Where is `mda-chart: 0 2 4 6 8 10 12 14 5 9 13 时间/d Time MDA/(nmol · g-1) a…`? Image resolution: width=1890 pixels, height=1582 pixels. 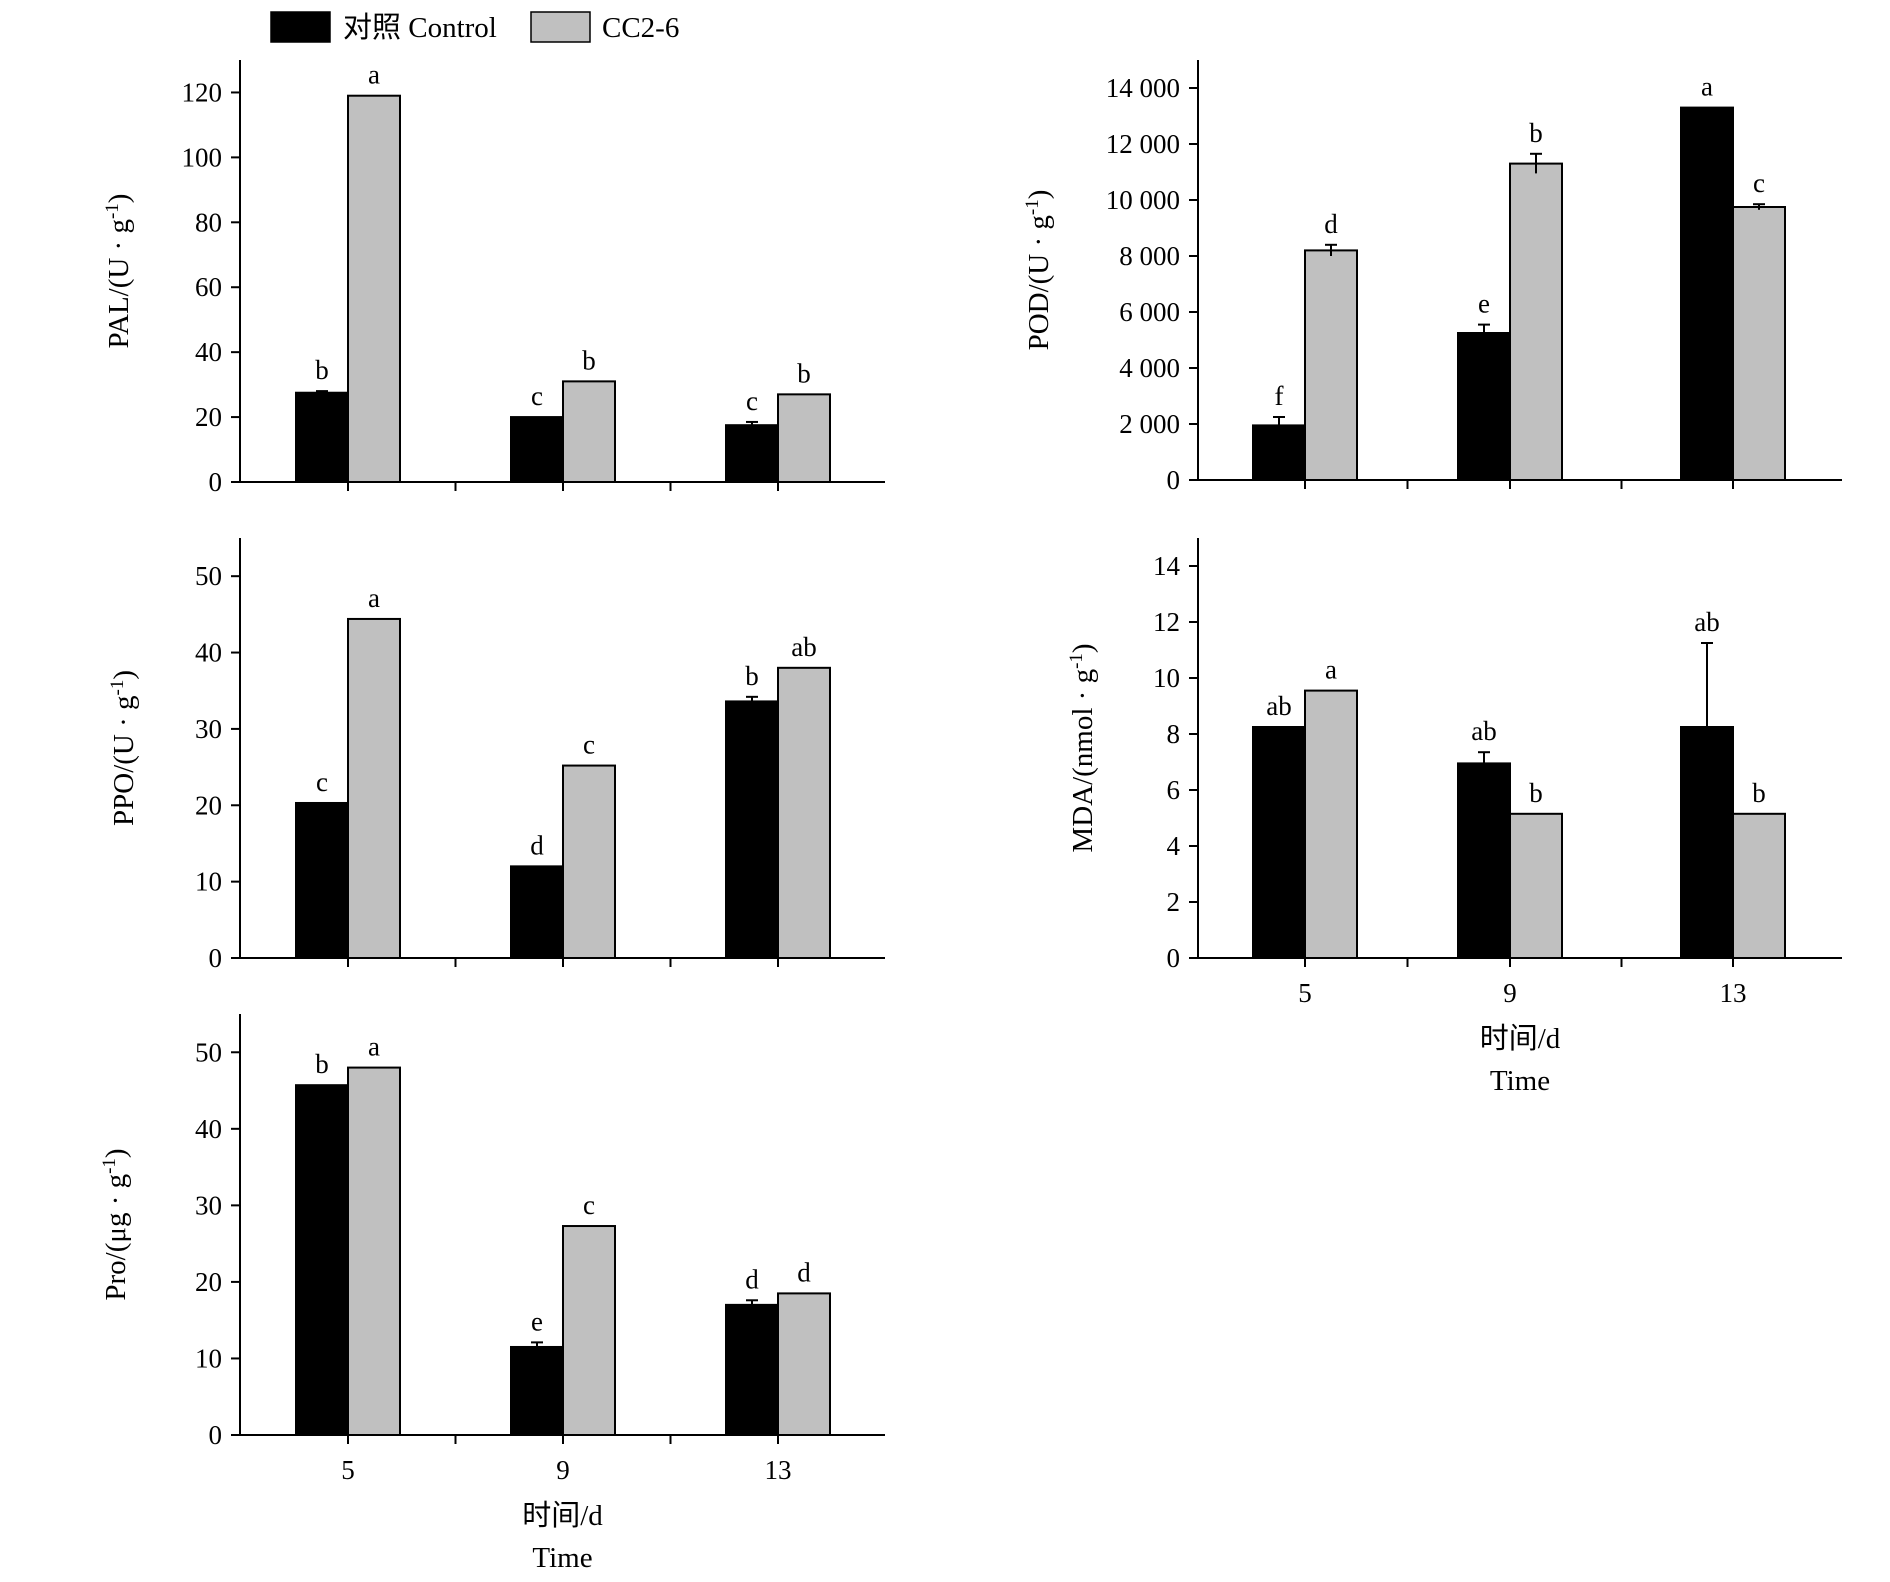 mda-chart: 0 2 4 6 8 10 12 14 5 9 13 时间/d Time MDA/(nmol · g-1) a… is located at coordinates (1454, 817).